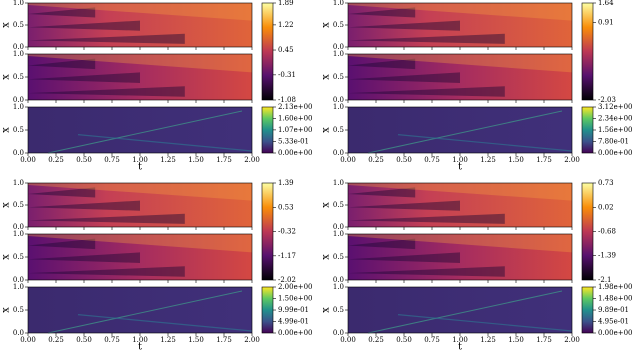  I want to click on colorbar-tick-label: -2.1, so click(605, 280).